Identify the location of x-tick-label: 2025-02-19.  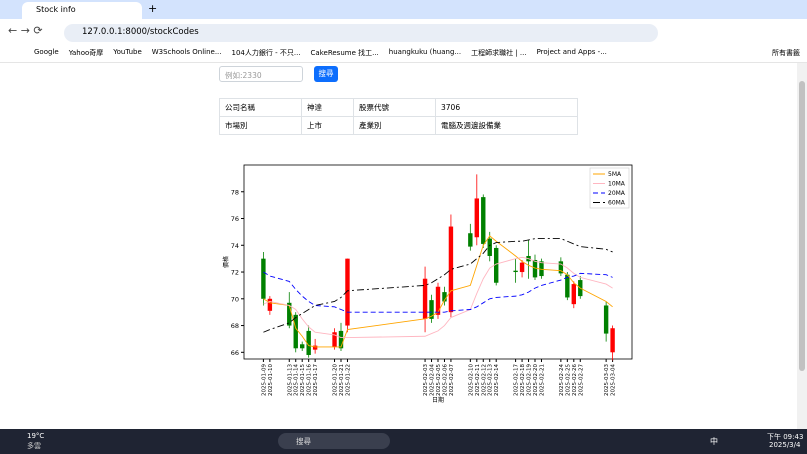
(530, 380).